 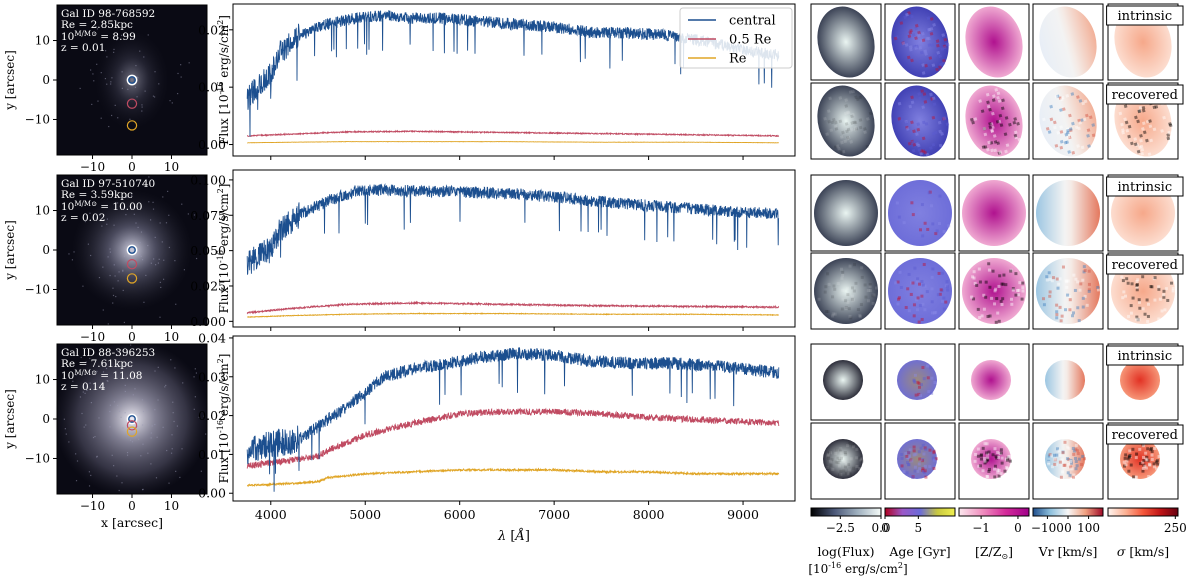 I want to click on x-tick-label: −10, so click(x=92, y=506).